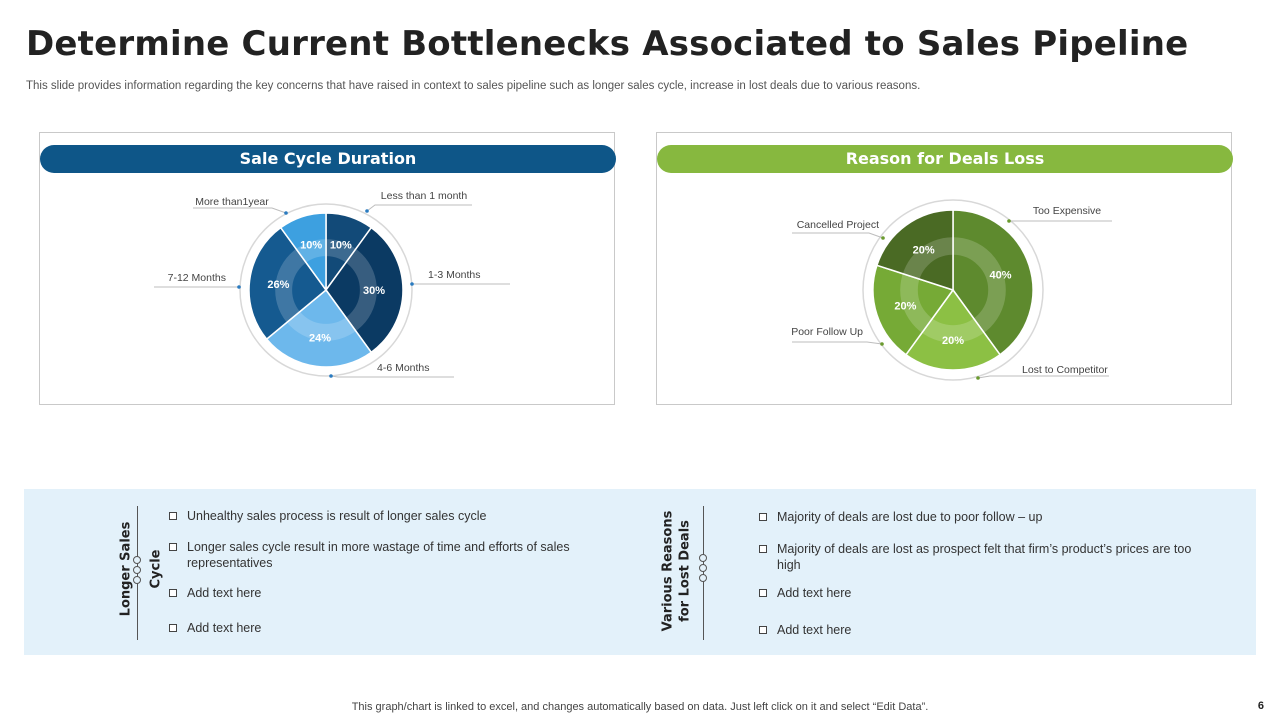  I want to click on pie-slice-poor-follow-up, so click(913, 310).